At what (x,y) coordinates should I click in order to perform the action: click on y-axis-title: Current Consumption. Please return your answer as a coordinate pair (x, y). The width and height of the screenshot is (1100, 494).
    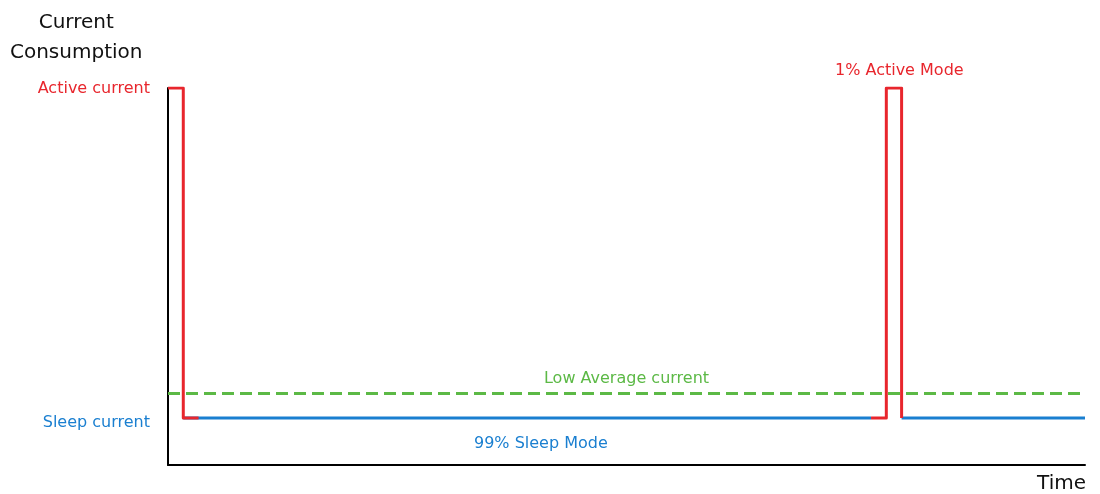
    Looking at the image, I should click on (76, 36).